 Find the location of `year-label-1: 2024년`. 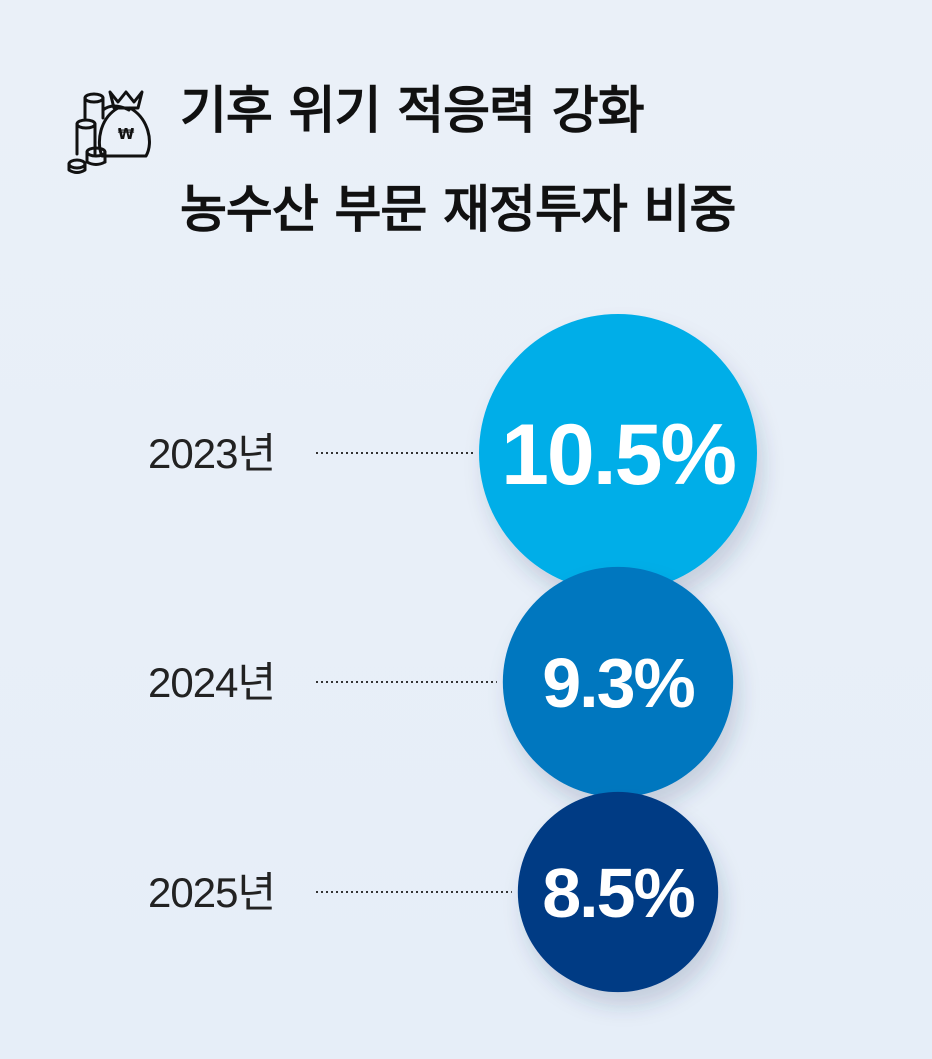

year-label-1: 2024년 is located at coordinates (211, 682).